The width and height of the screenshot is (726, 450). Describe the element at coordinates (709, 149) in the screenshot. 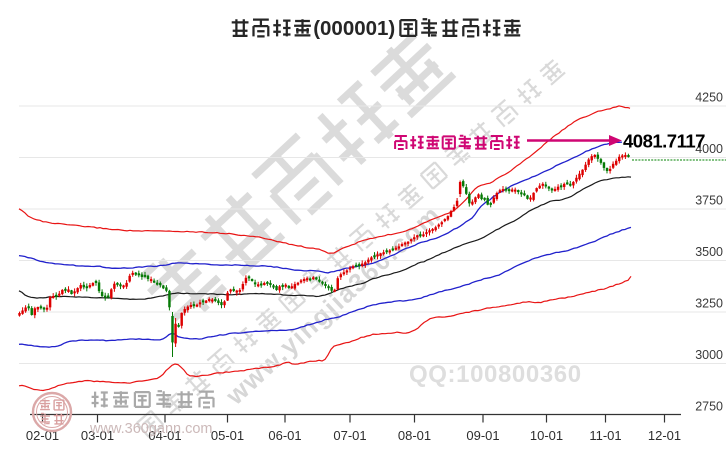

I see `svg-text: 4000` at that location.